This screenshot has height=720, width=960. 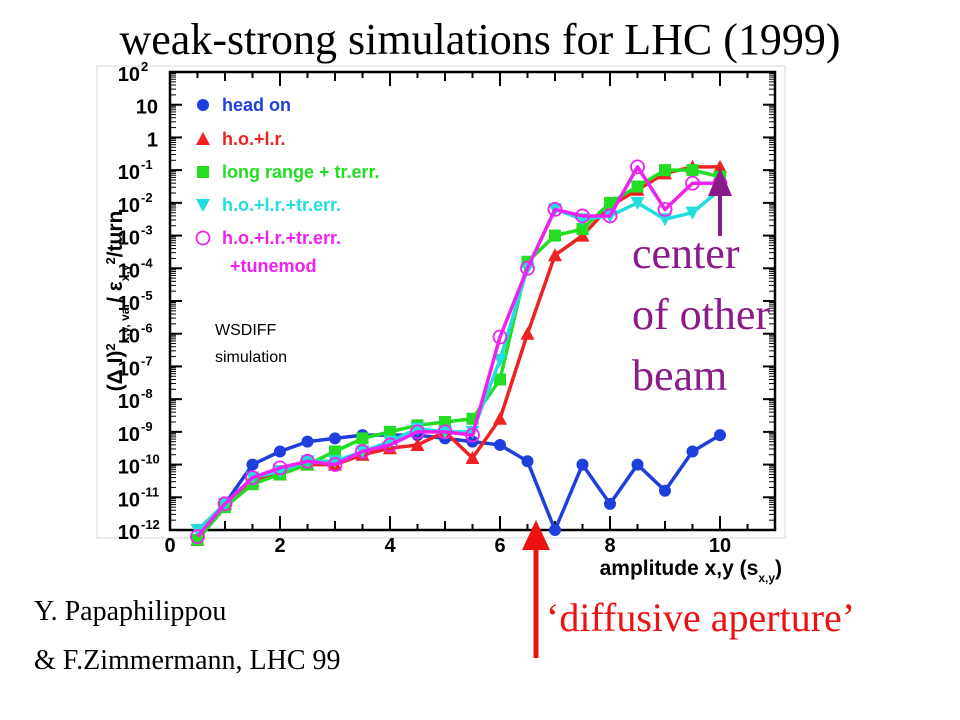 I want to click on diffusive-arrowhead, so click(x=536, y=535).